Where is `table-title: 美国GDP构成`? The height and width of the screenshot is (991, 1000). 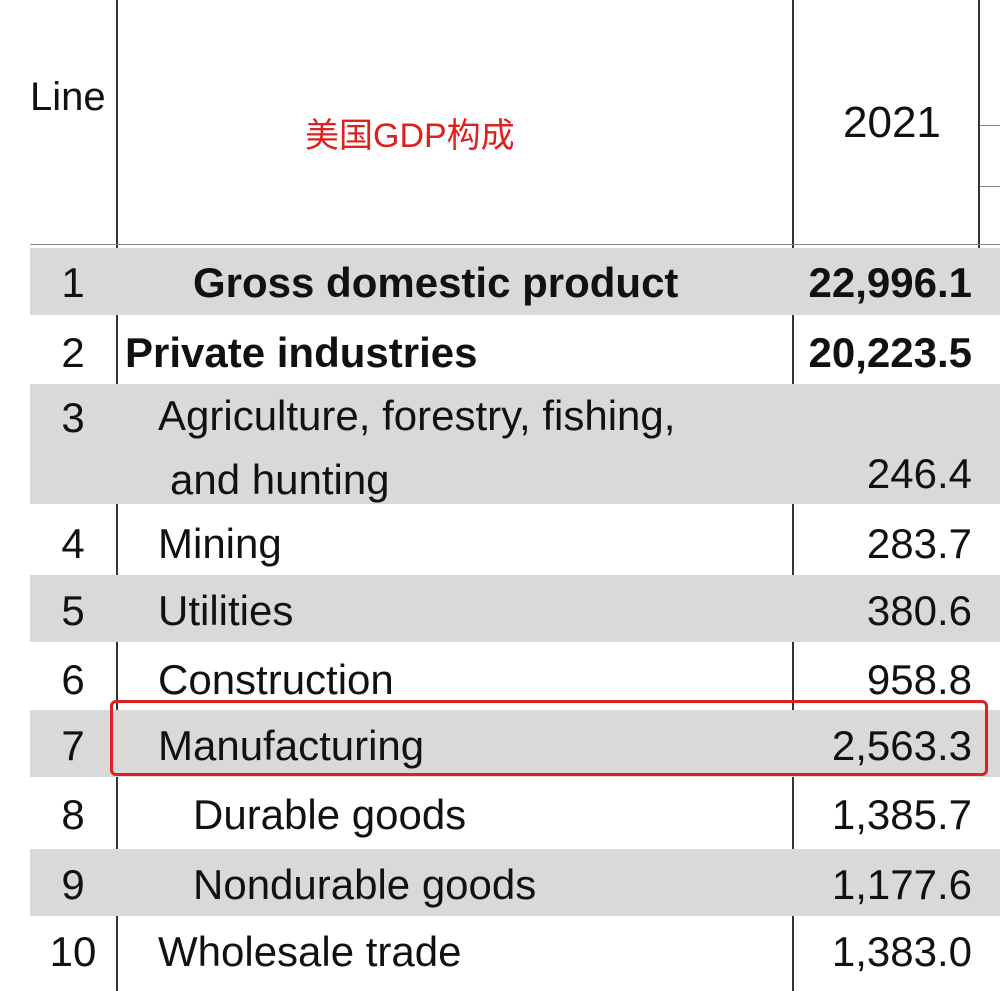
table-title: 美国GDP构成 is located at coordinates (410, 136).